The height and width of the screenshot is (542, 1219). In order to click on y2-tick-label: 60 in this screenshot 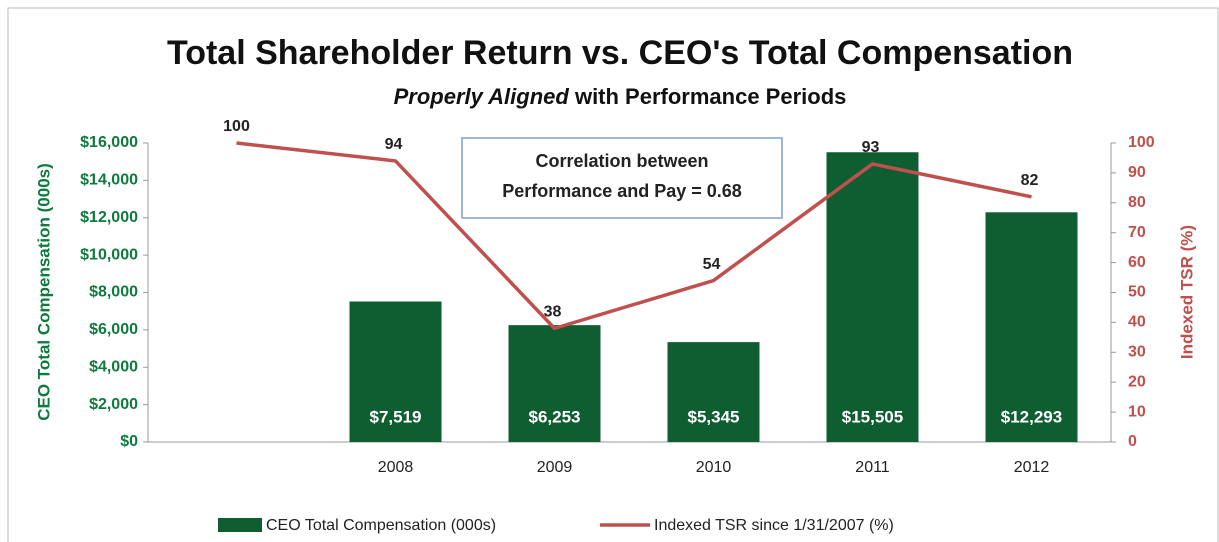, I will do `click(1137, 262)`.